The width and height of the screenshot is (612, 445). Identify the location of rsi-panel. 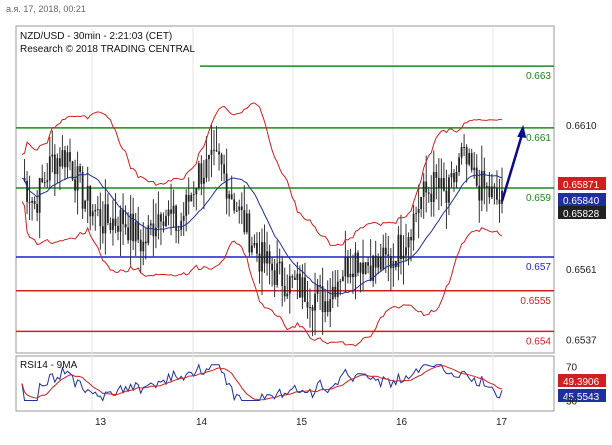
(285, 383).